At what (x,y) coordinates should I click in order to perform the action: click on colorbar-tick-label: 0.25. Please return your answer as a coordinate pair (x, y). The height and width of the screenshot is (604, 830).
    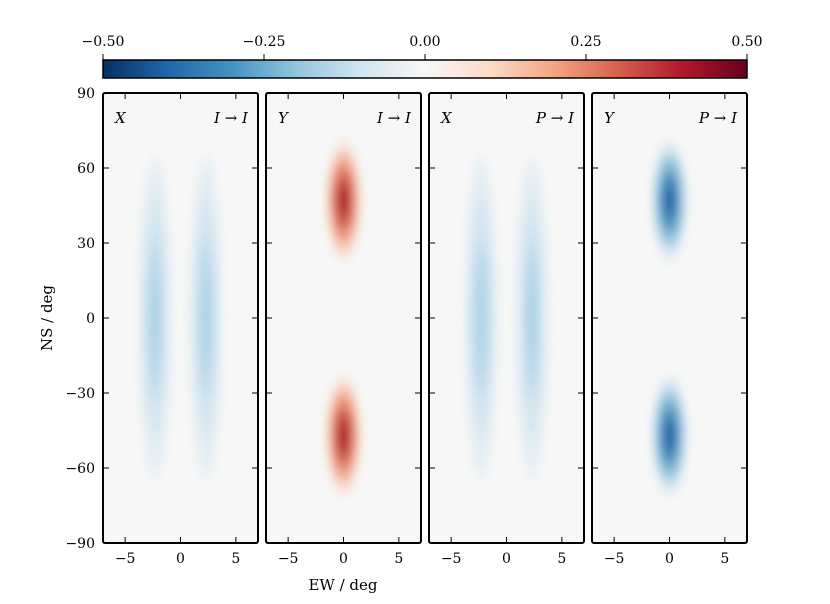
    Looking at the image, I should click on (585, 42).